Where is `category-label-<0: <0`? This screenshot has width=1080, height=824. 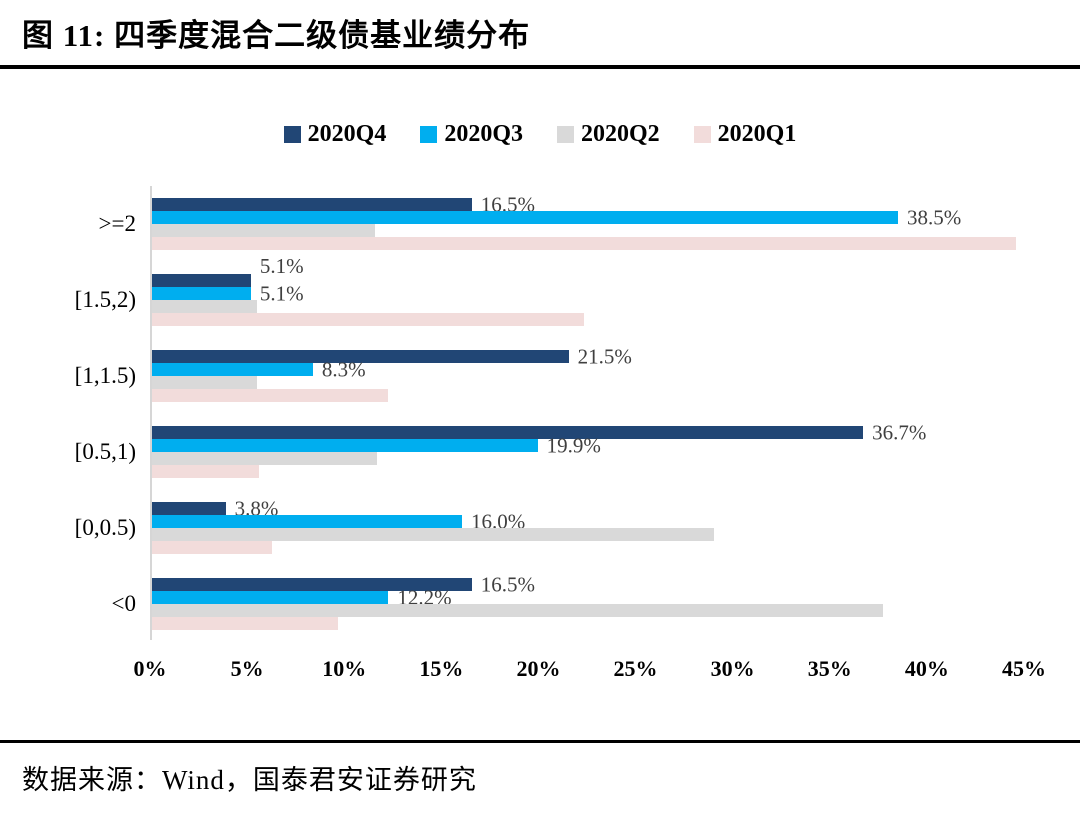
category-label-<0: <0 is located at coordinates (123, 603).